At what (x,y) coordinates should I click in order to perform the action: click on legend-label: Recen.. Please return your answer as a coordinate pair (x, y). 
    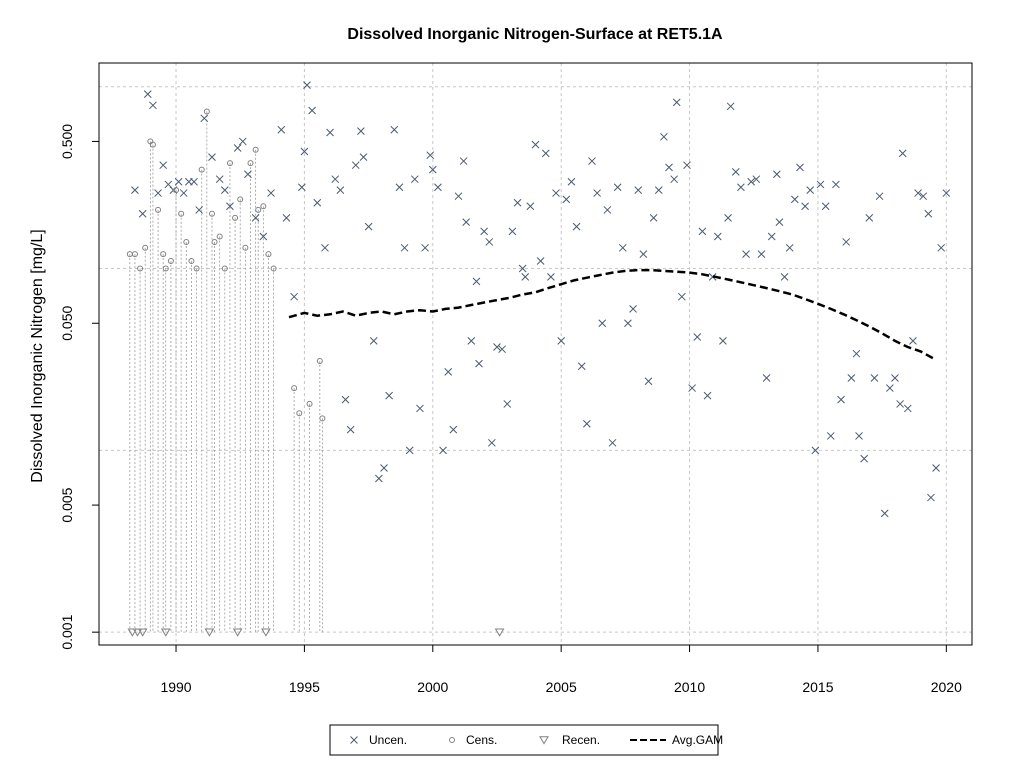
    Looking at the image, I should click on (581, 740).